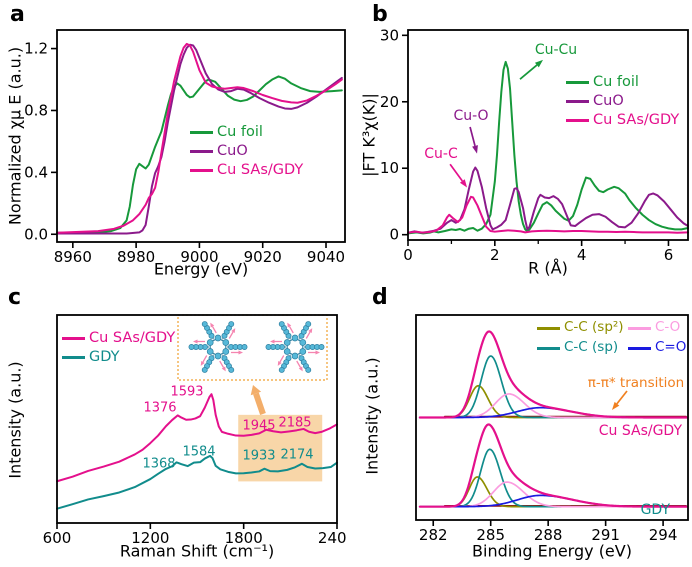 Image resolution: width=692 pixels, height=567 pixels. Describe the element at coordinates (380, 297) in the screenshot. I see `panel-letter-d: d` at that location.